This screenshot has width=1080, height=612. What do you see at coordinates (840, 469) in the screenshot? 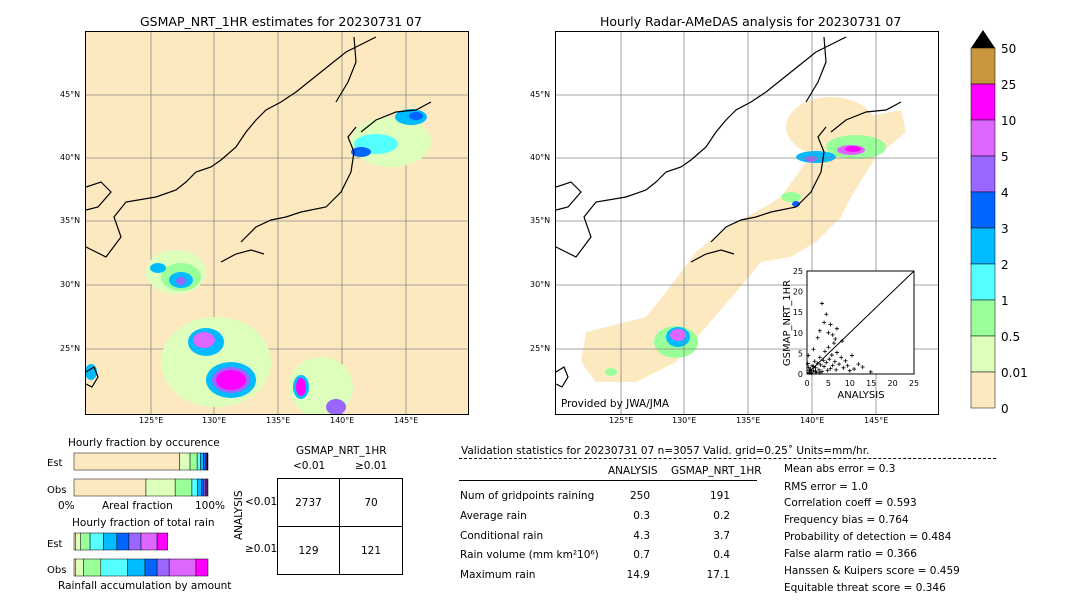
I see `score-mae: Mean abs error = 0.3` at bounding box center [840, 469].